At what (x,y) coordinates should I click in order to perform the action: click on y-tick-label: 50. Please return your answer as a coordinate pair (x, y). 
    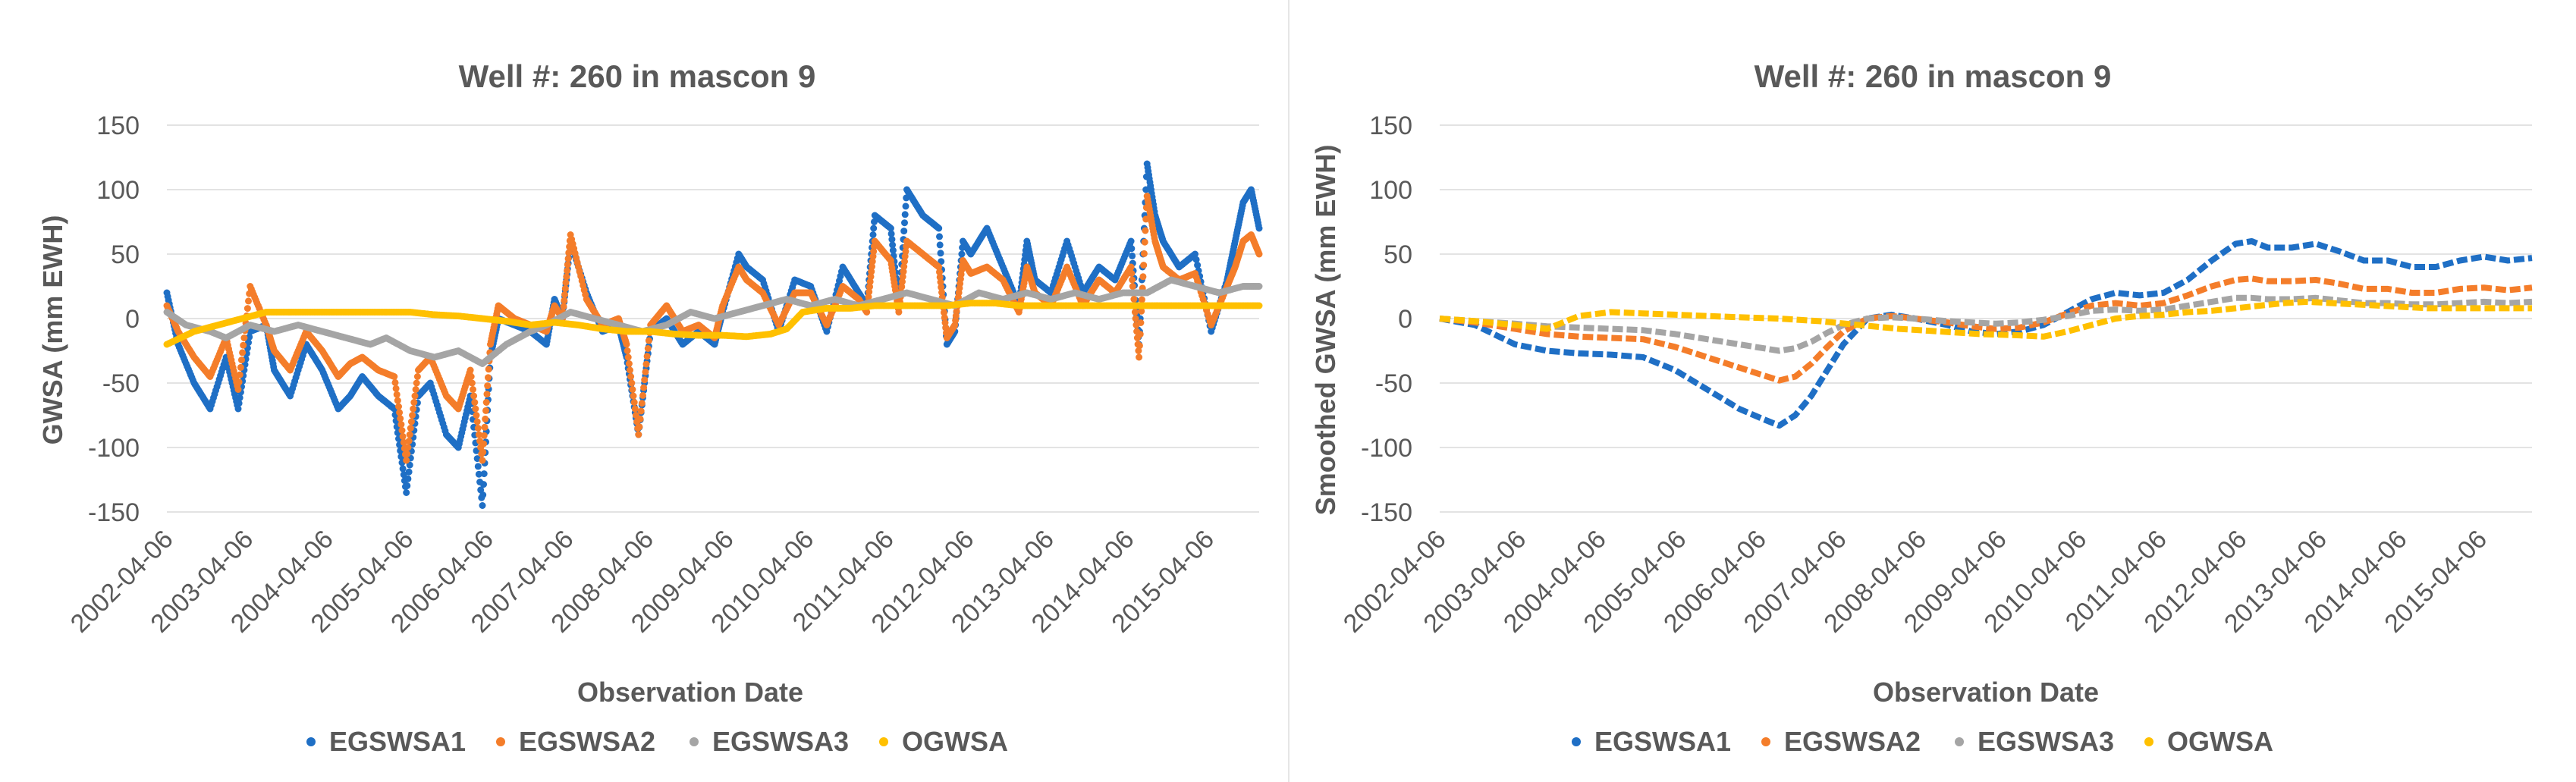
    Looking at the image, I should click on (1398, 255).